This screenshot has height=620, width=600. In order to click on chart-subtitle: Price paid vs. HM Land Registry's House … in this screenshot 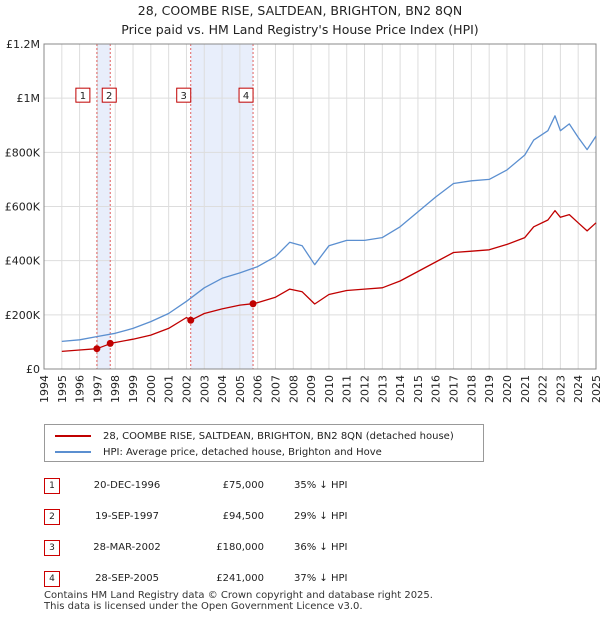, I will do `click(300, 29)`.